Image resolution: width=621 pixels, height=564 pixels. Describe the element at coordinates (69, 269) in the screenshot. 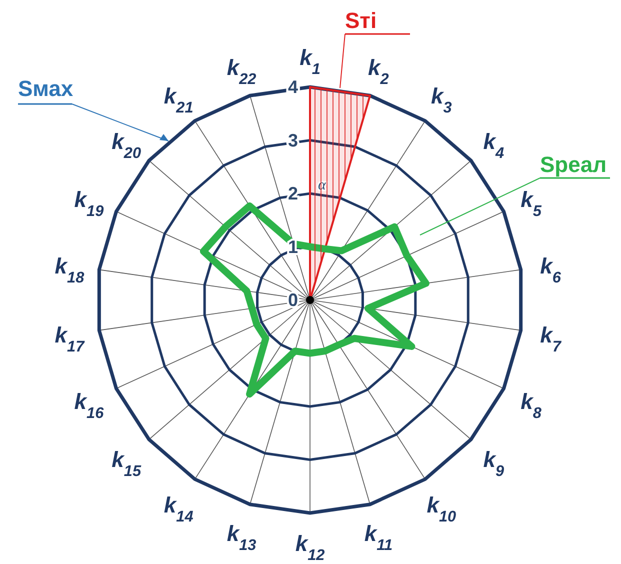

I see `spoke-label: k$_{18}$` at that location.